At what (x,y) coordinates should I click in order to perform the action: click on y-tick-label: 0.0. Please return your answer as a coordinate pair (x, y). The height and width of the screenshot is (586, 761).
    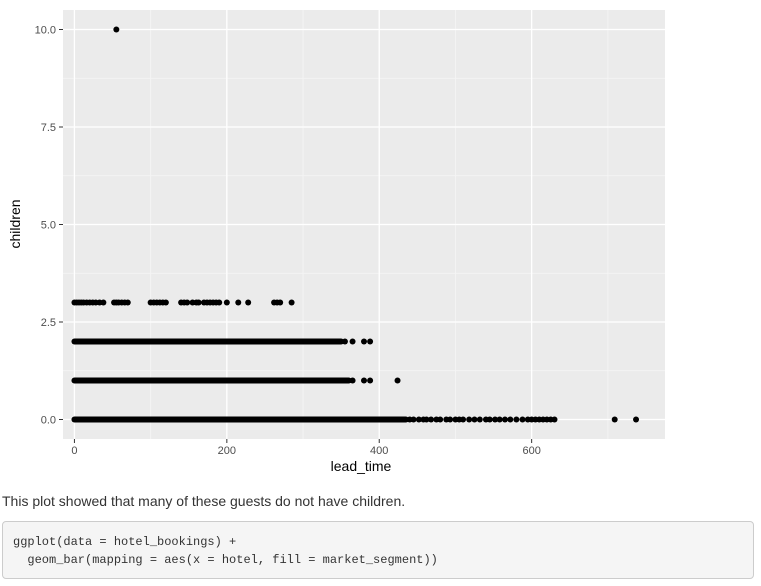
    Looking at the image, I should click on (48, 421).